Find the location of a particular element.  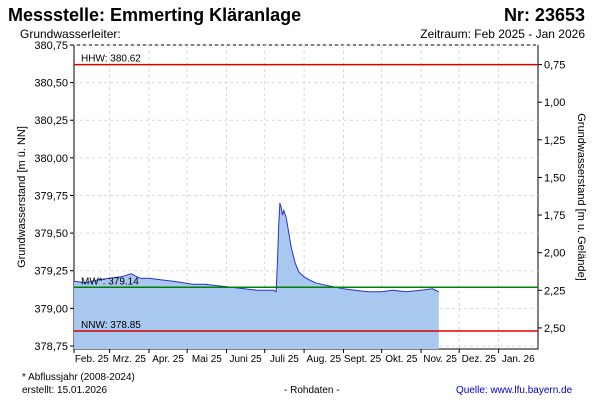

y-axis-label-right: Grundwasserstand [m u. Gelände] is located at coordinates (581, 197).